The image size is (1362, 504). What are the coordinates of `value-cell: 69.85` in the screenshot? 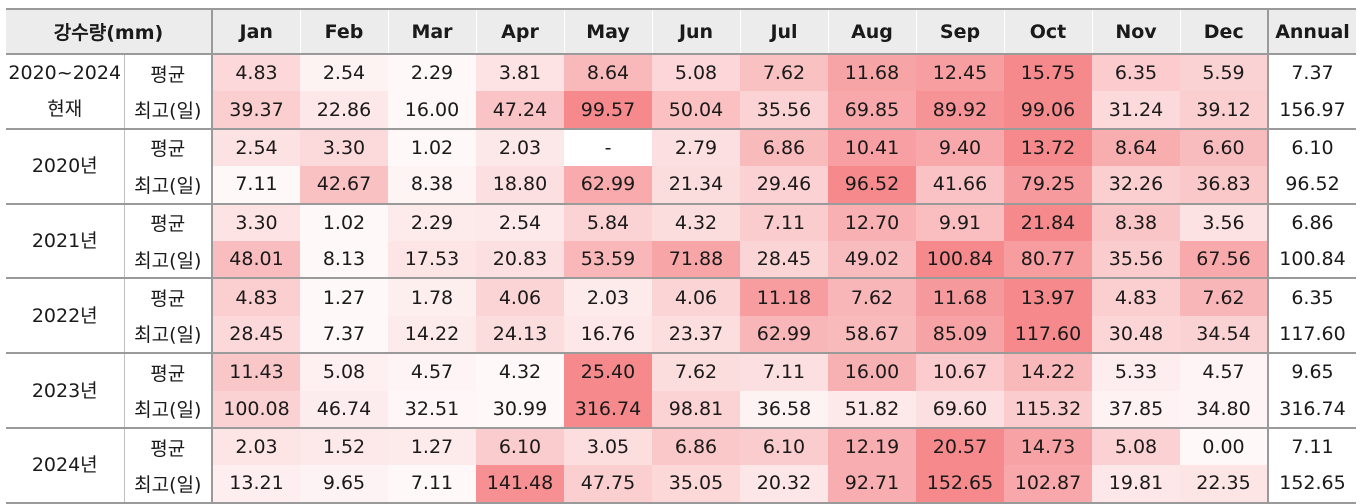 It's located at (872, 110).